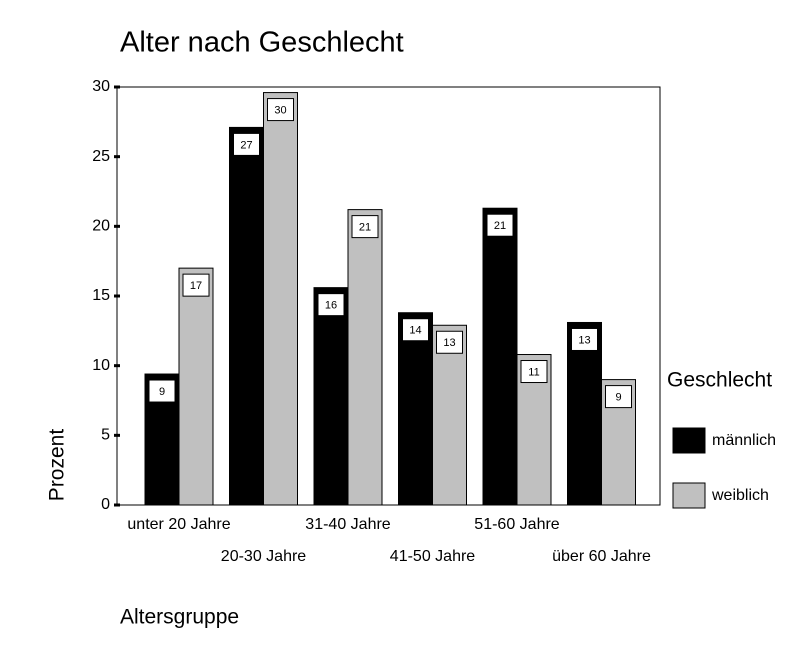 The height and width of the screenshot is (648, 812). What do you see at coordinates (347, 524) in the screenshot?
I see `x-tick-label: 31-40 Jahre` at bounding box center [347, 524].